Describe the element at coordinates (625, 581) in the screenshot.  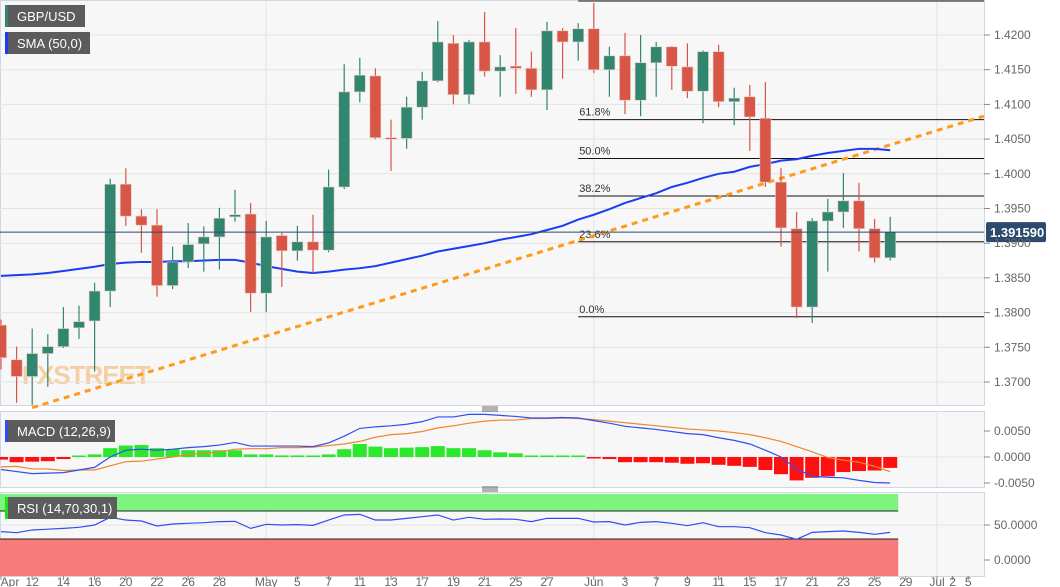
I see `date-tick-label: 3` at that location.